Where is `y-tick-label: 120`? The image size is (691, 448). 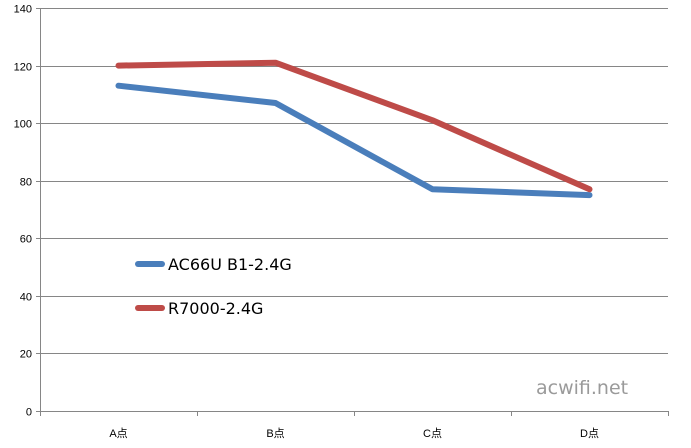 y-tick-label: 120 is located at coordinates (23, 68).